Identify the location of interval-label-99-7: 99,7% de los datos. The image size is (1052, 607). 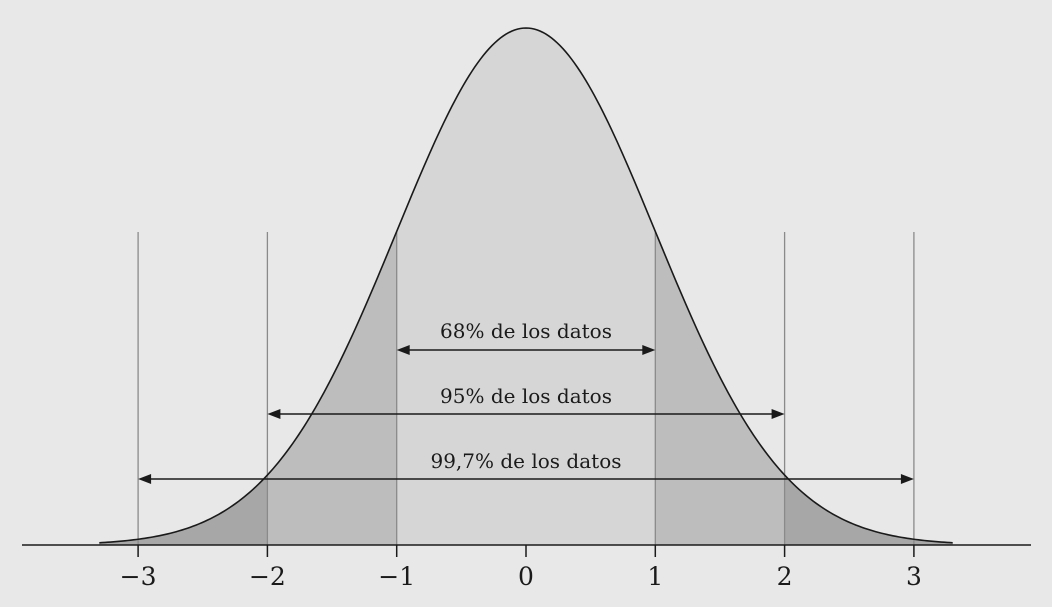
(525, 461).